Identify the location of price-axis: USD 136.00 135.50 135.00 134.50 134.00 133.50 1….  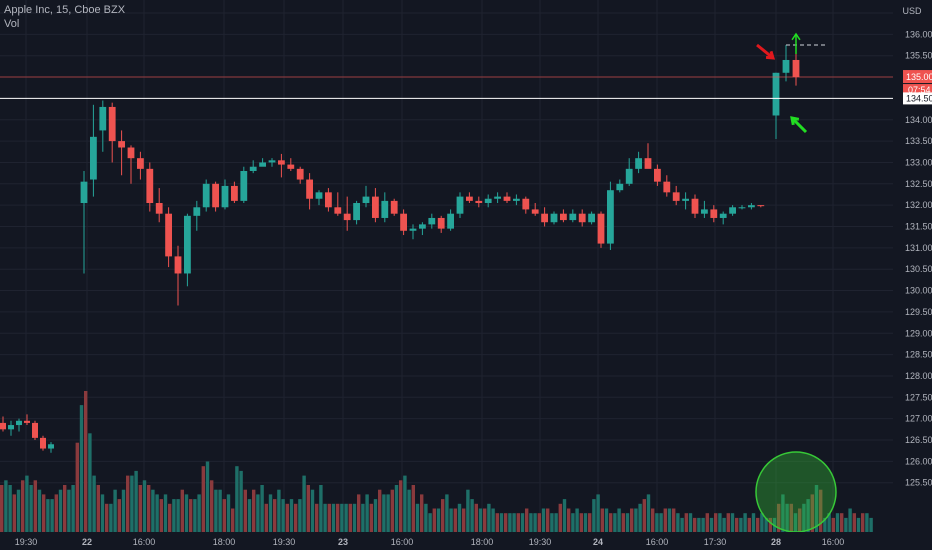
(912, 275).